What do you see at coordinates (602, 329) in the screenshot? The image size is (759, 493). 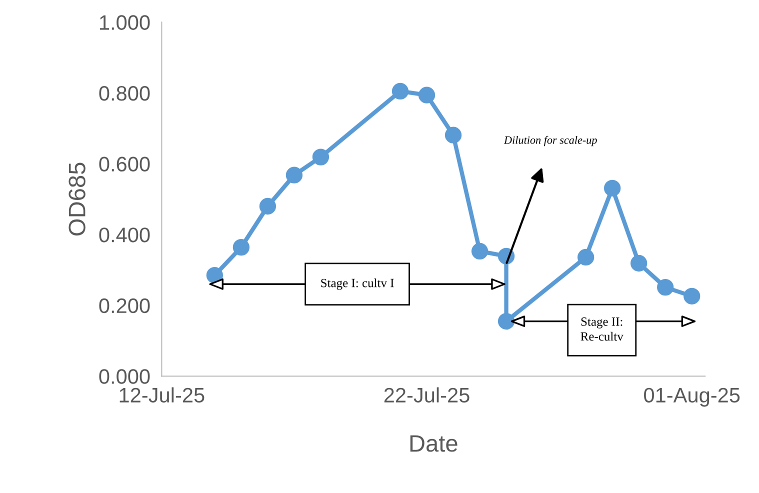 I see `annotation: Stage II: Re-cultv` at bounding box center [602, 329].